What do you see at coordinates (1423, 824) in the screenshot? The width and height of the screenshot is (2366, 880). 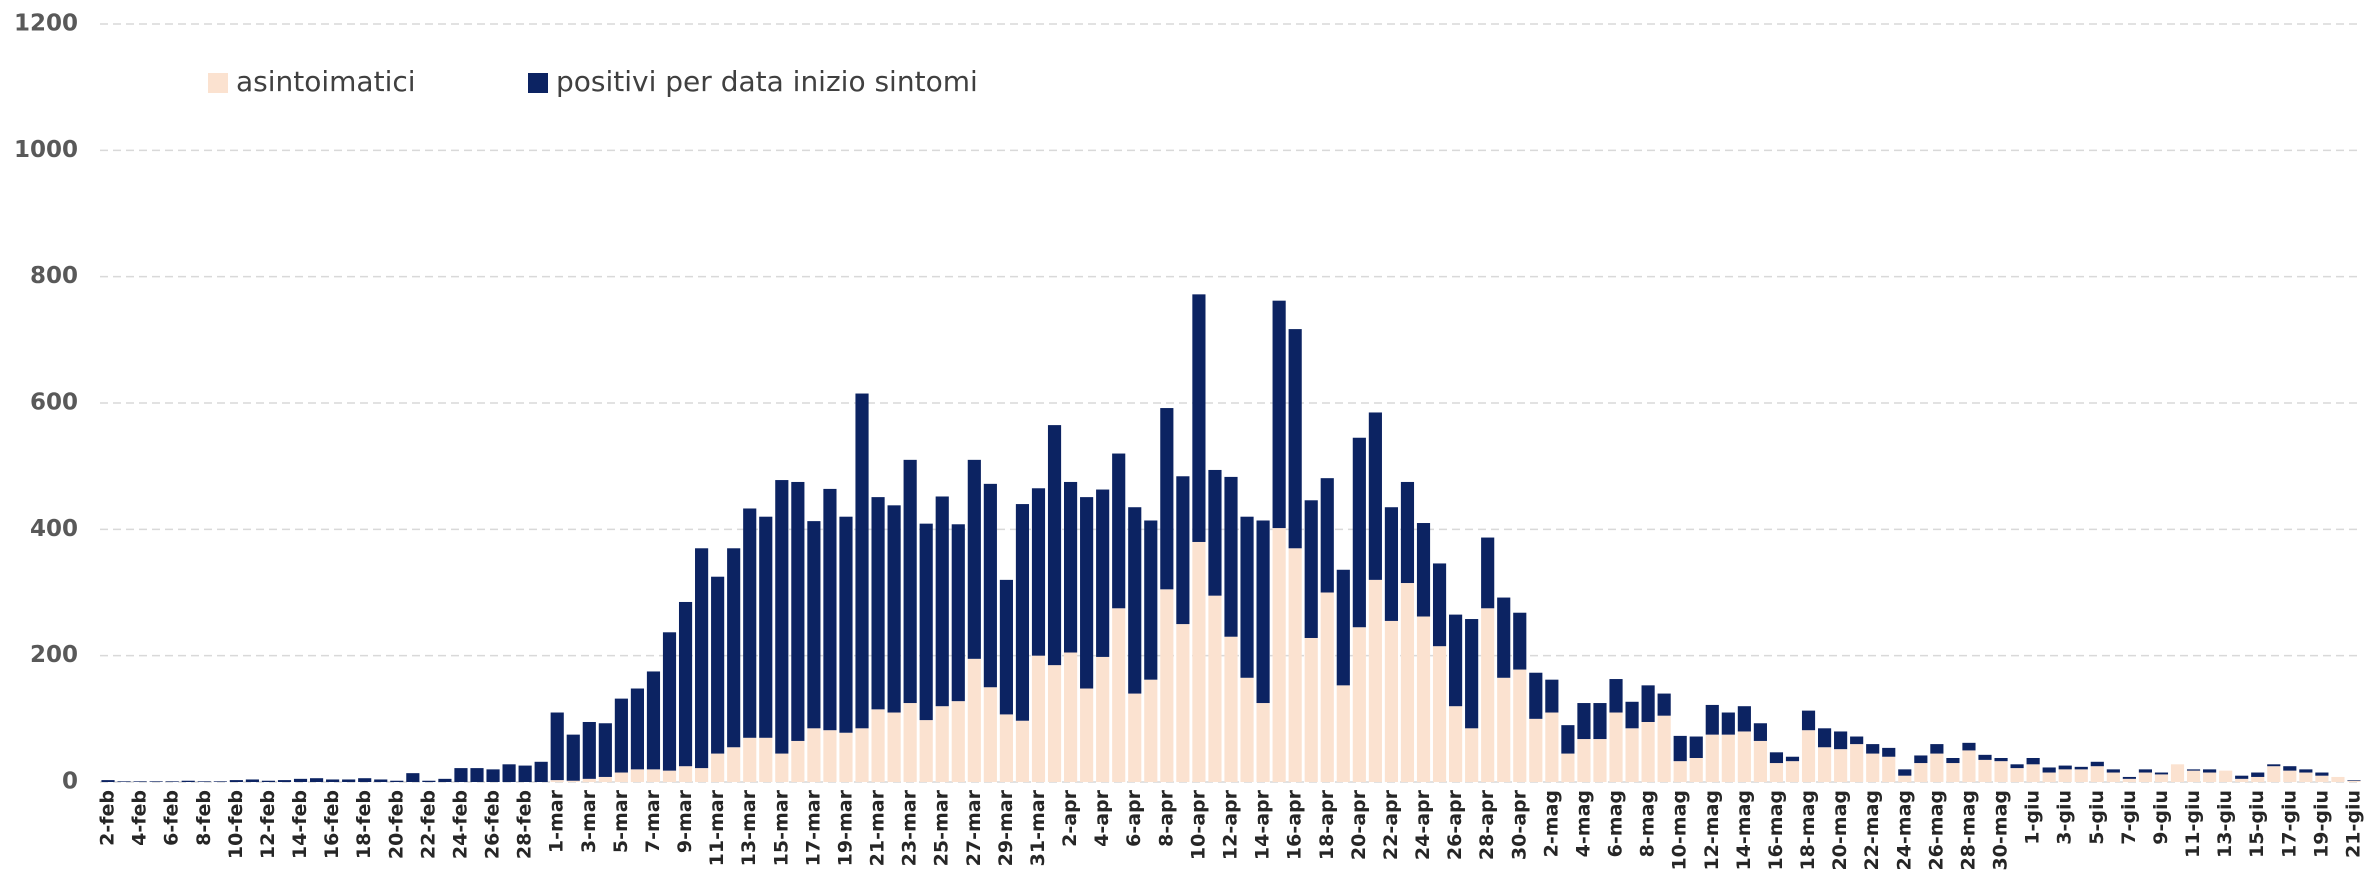 I see `x-tick-label: 24-apr` at bounding box center [1423, 824].